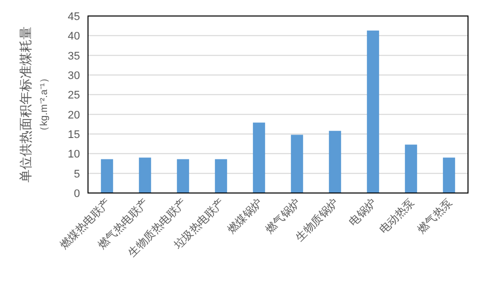 The image size is (484, 292). Describe the element at coordinates (74, 135) in the screenshot. I see `ytick: 15` at that location.